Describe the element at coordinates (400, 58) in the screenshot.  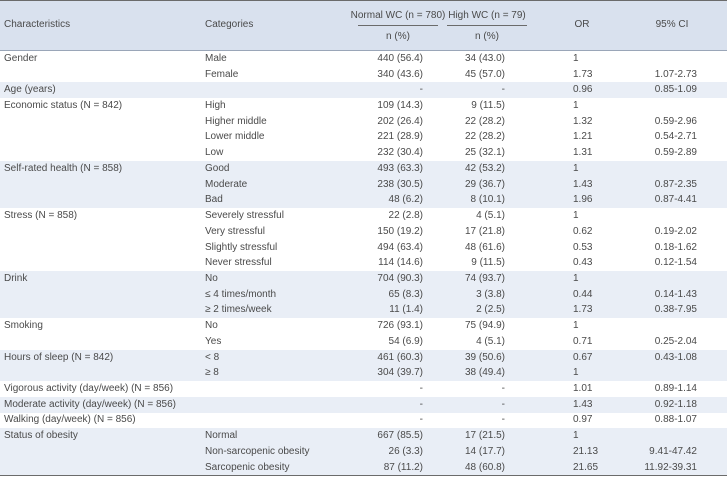
I see `normal-n: 440 (56.4)` at that location.